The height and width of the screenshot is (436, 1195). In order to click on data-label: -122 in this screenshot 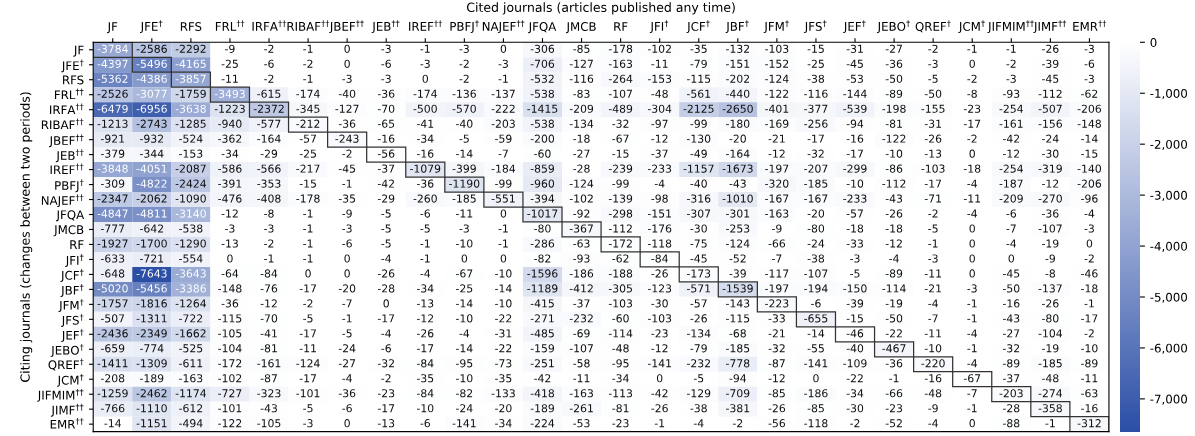, I will do `click(230, 423)`.